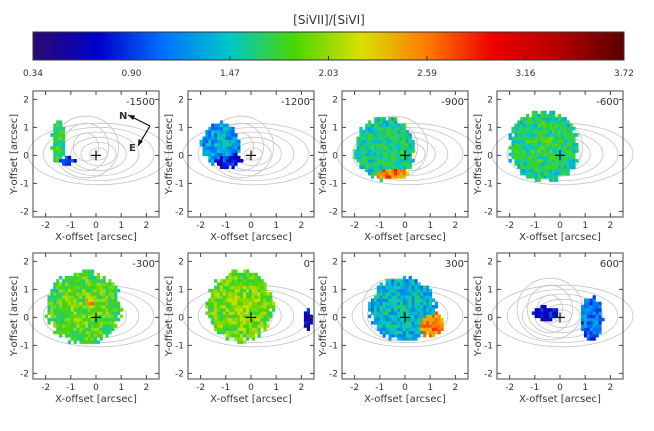 Image resolution: width=654 pixels, height=431 pixels. I want to click on heatmap-cells, so click(406, 308).